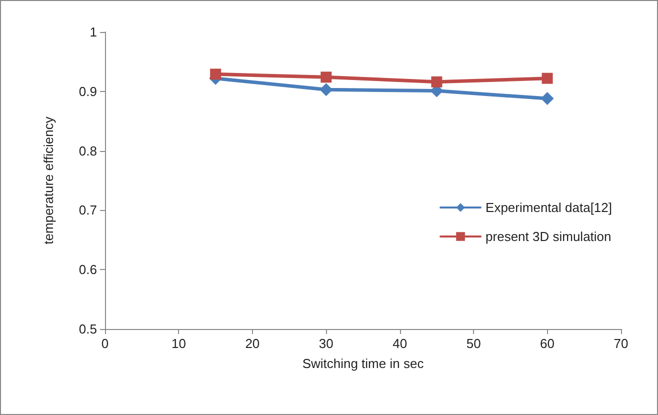  What do you see at coordinates (252, 343) in the screenshot?
I see `x-tick-label: 20` at bounding box center [252, 343].